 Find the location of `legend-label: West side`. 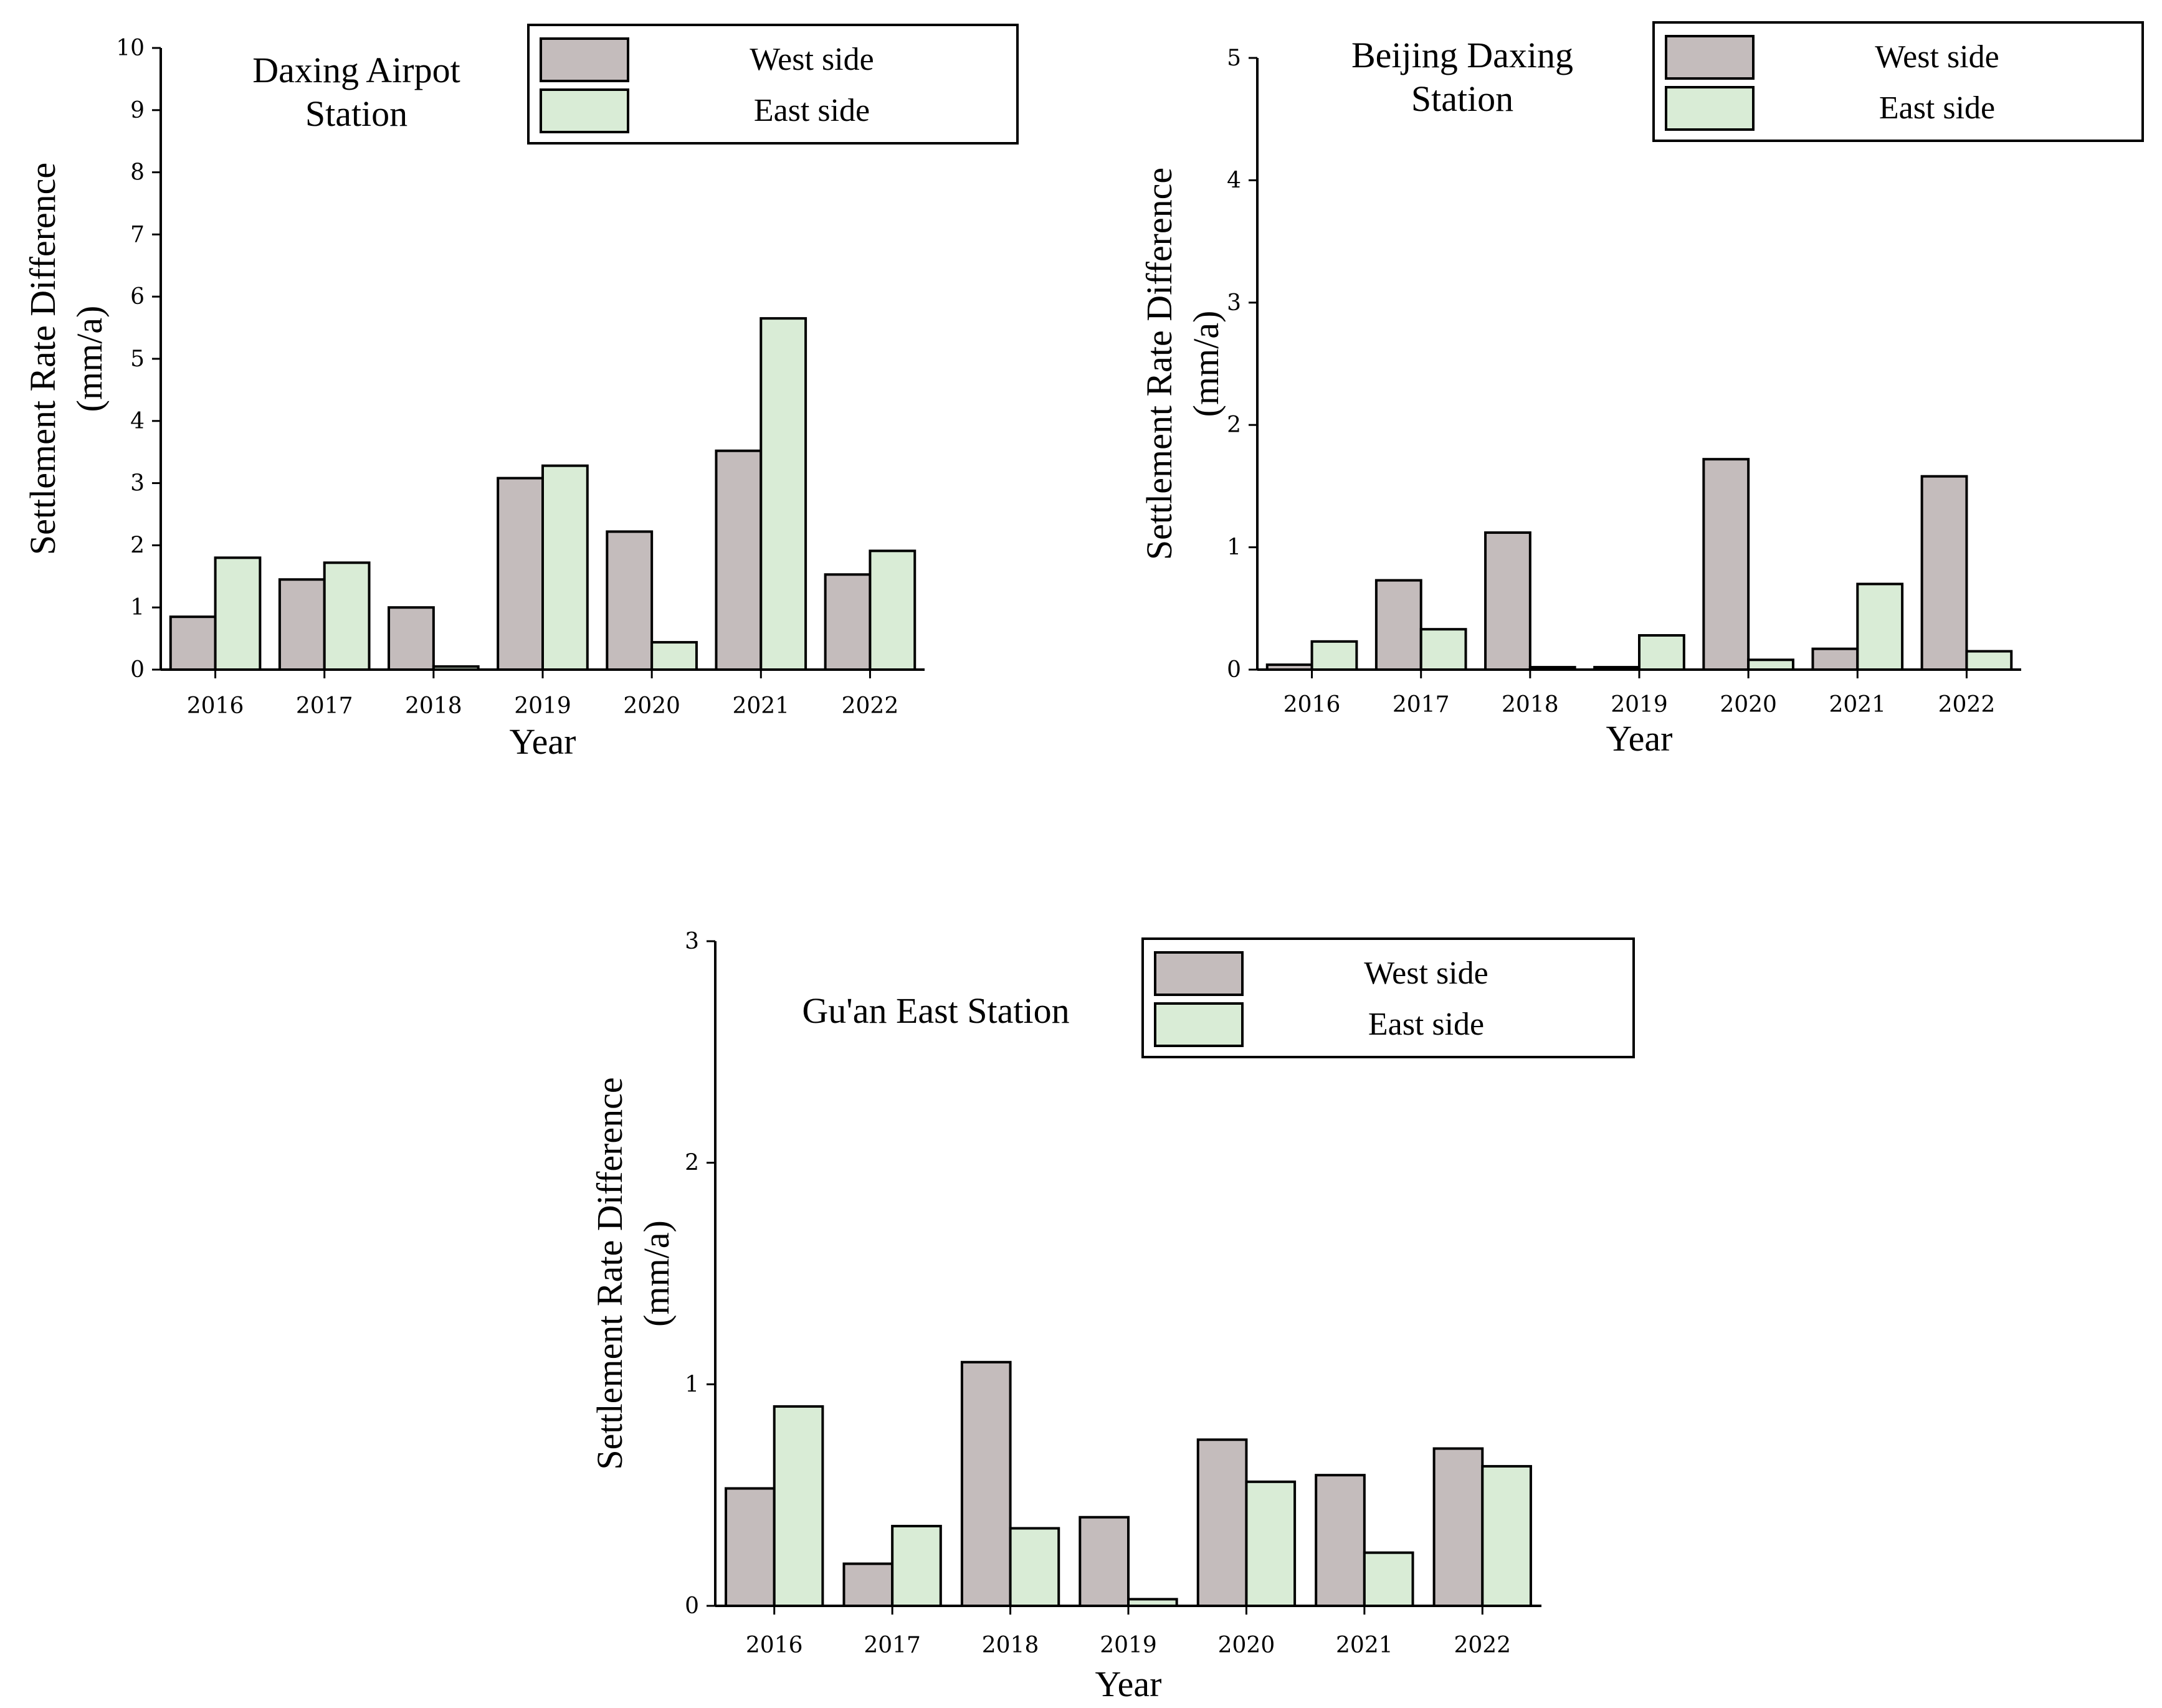

legend-label: West side is located at coordinates (812, 59).